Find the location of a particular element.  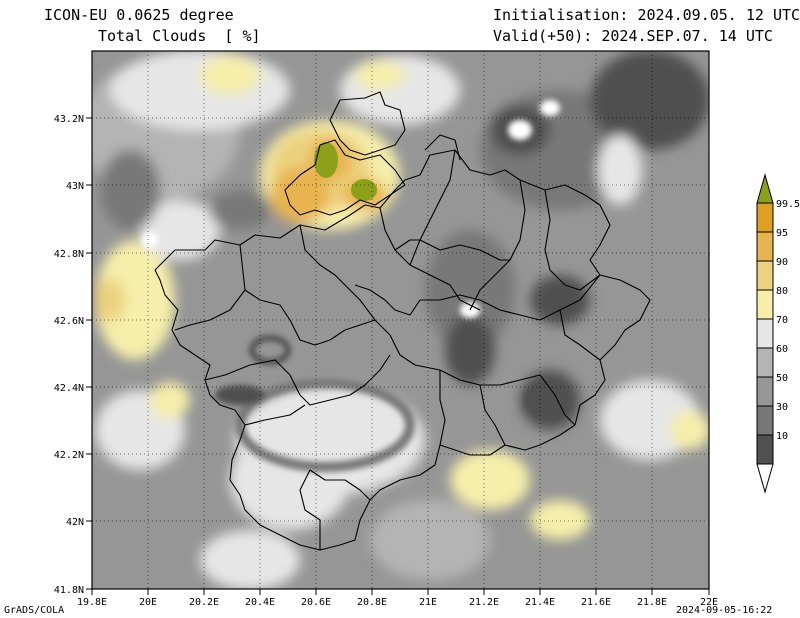

legend-level: 70 is located at coordinates (782, 320).